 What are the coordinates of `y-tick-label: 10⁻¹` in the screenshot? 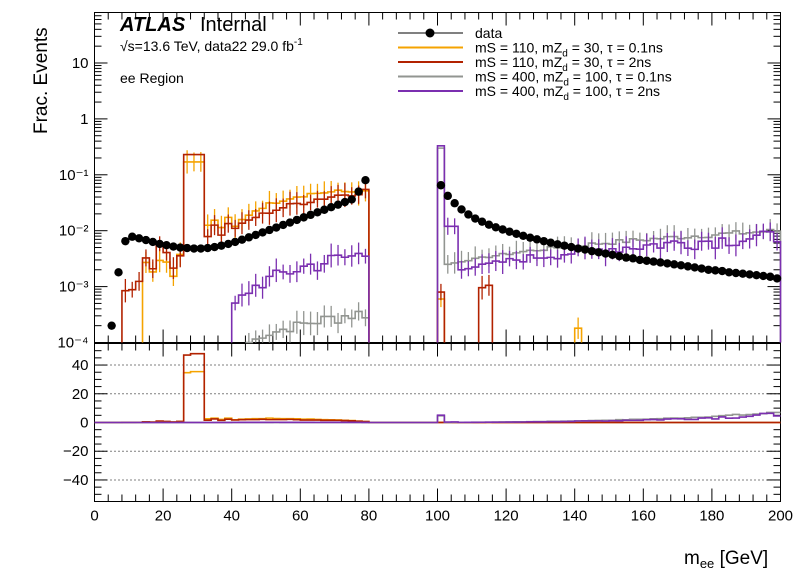 It's located at (74, 175).